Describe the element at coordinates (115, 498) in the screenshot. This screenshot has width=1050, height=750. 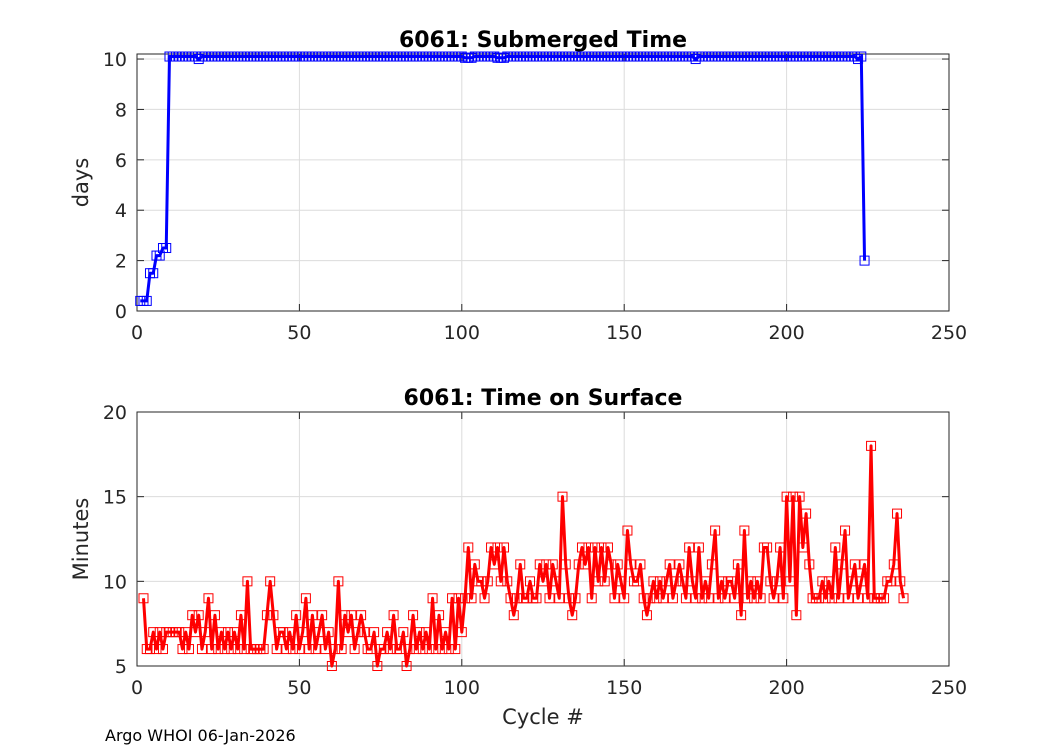
I see `y-tick-label: 15` at that location.